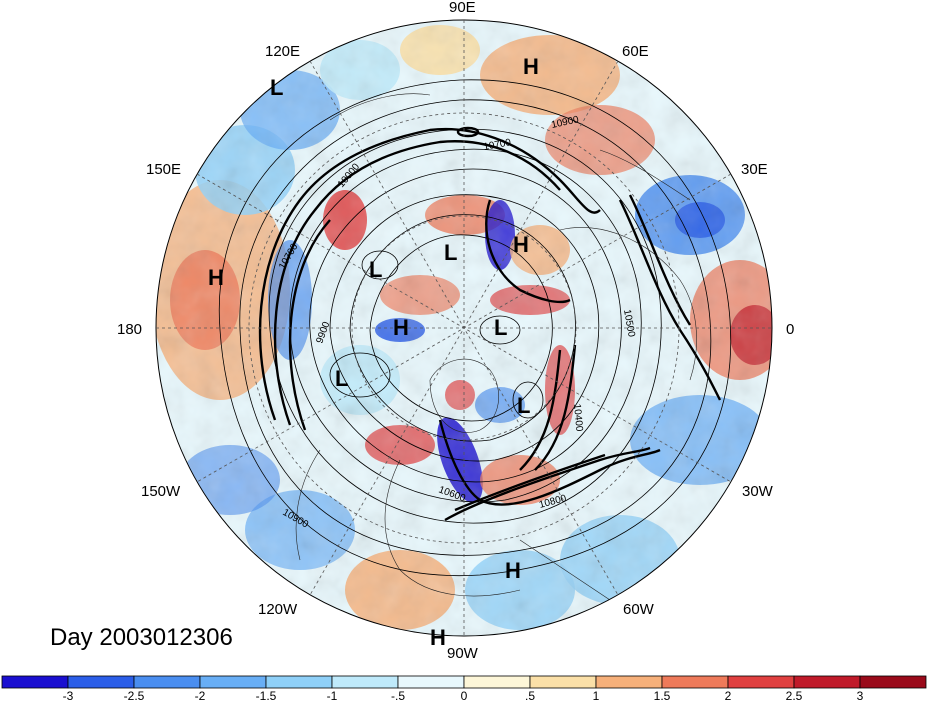  I want to click on colorbar-tick-label: 1, so click(596, 695).